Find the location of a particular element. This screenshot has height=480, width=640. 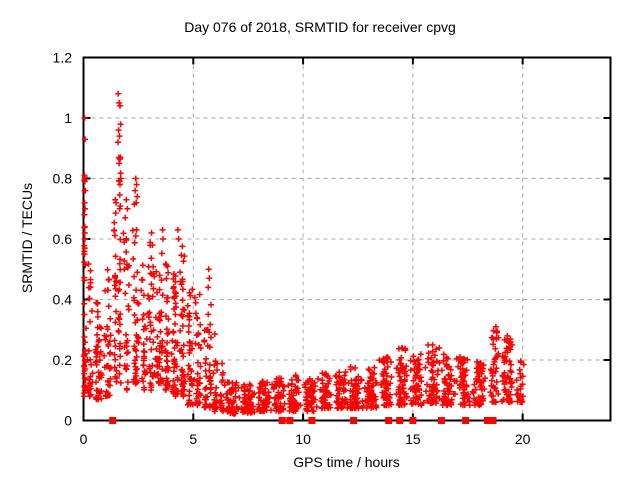

x-axis-label: GPS time / hours is located at coordinates (346, 462).